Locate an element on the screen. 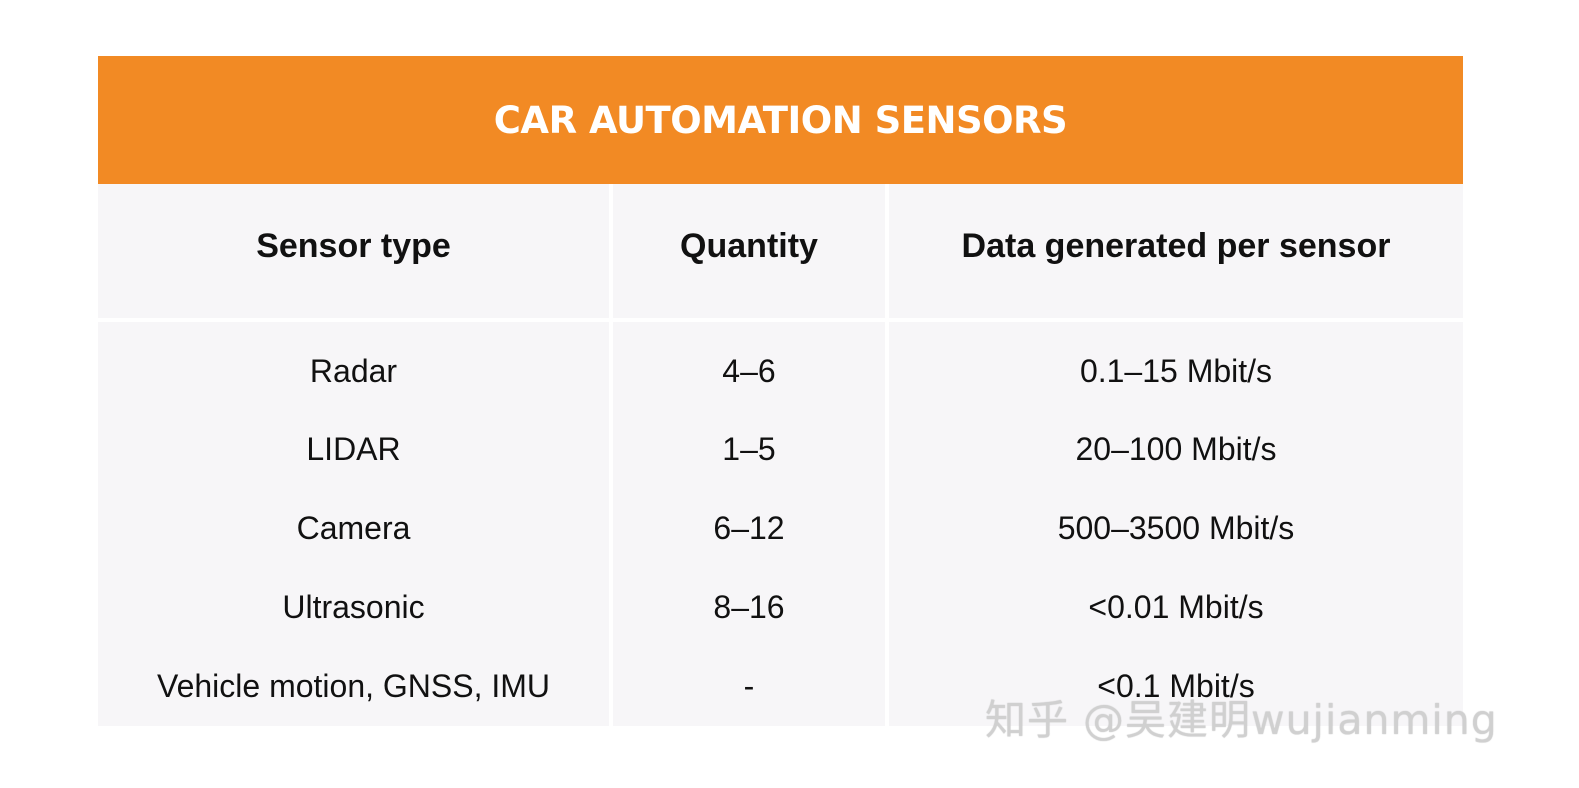  table-row: Vehicle motion, GNSS, IMU - <0.1 Mbit/s is located at coordinates (780, 686).